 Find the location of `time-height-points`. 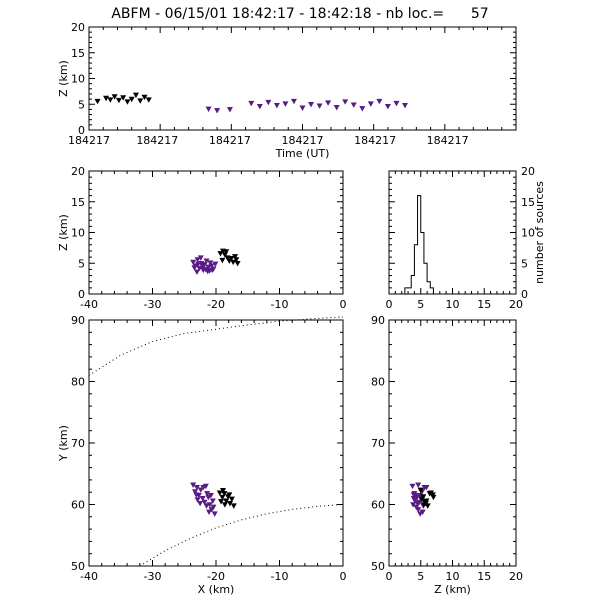

time-height-points is located at coordinates (251, 103).